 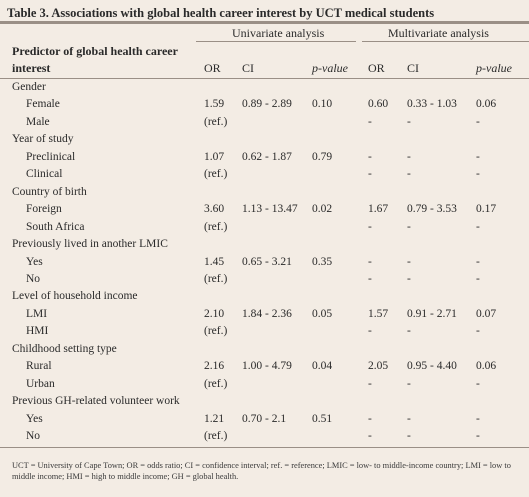 I want to click on header-ci: CI, so click(x=248, y=68).